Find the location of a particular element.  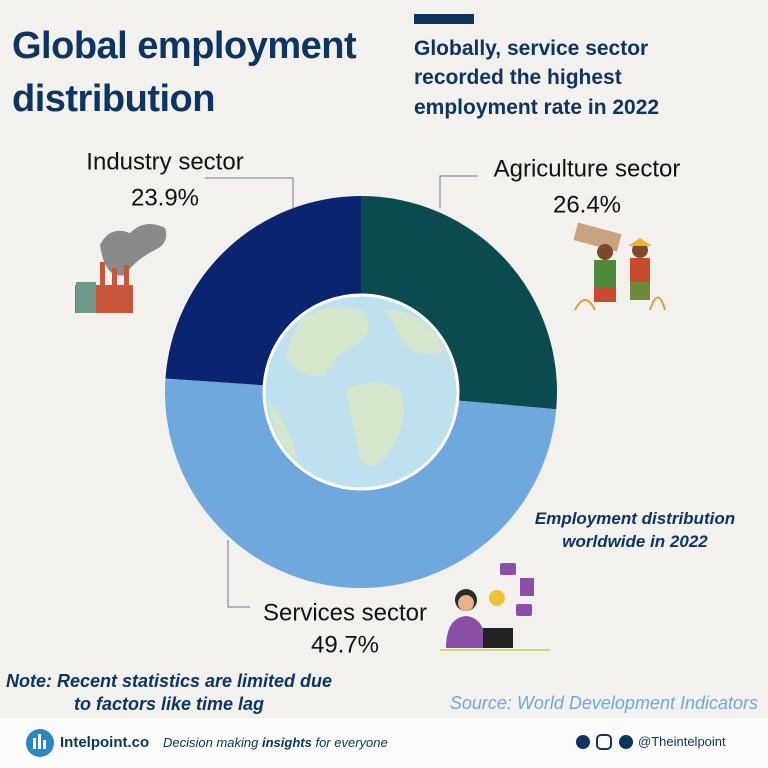

tagline: Decision making insights for everyone is located at coordinates (275, 742).